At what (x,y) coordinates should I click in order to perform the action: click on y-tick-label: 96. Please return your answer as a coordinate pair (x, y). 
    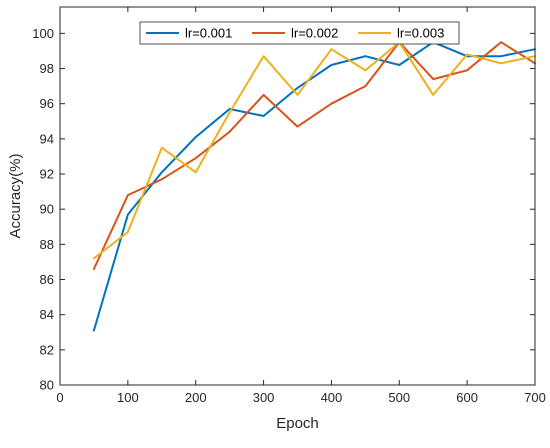
    Looking at the image, I should click on (47, 103).